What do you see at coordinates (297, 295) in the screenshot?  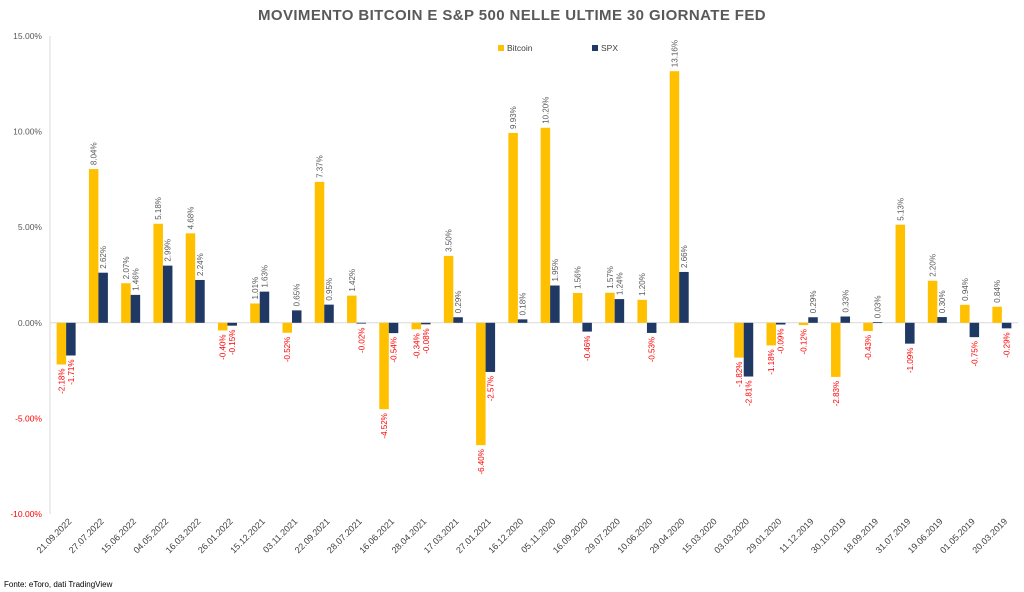 I see `spx-data-label: 0.65%` at bounding box center [297, 295].